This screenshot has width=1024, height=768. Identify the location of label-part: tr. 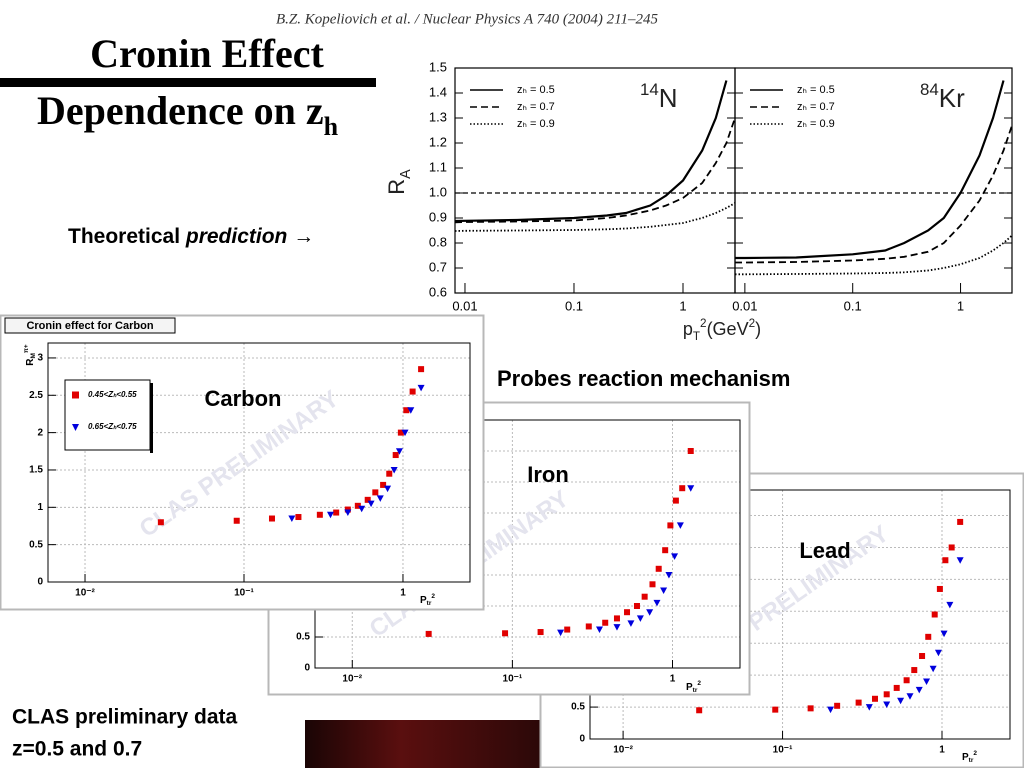
(429, 603).